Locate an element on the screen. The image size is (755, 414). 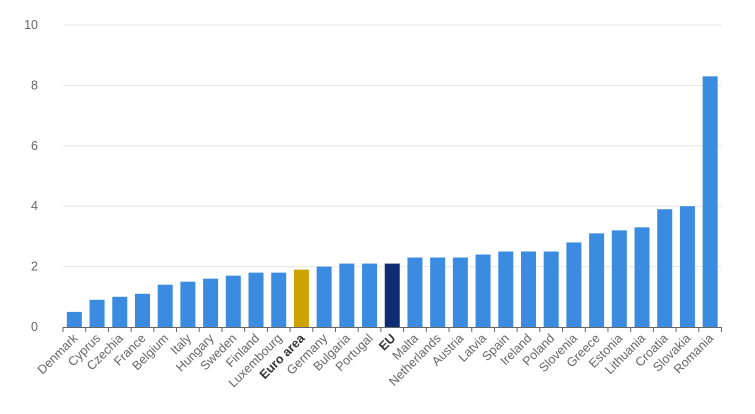
y-tick-label: 6 is located at coordinates (34, 146).